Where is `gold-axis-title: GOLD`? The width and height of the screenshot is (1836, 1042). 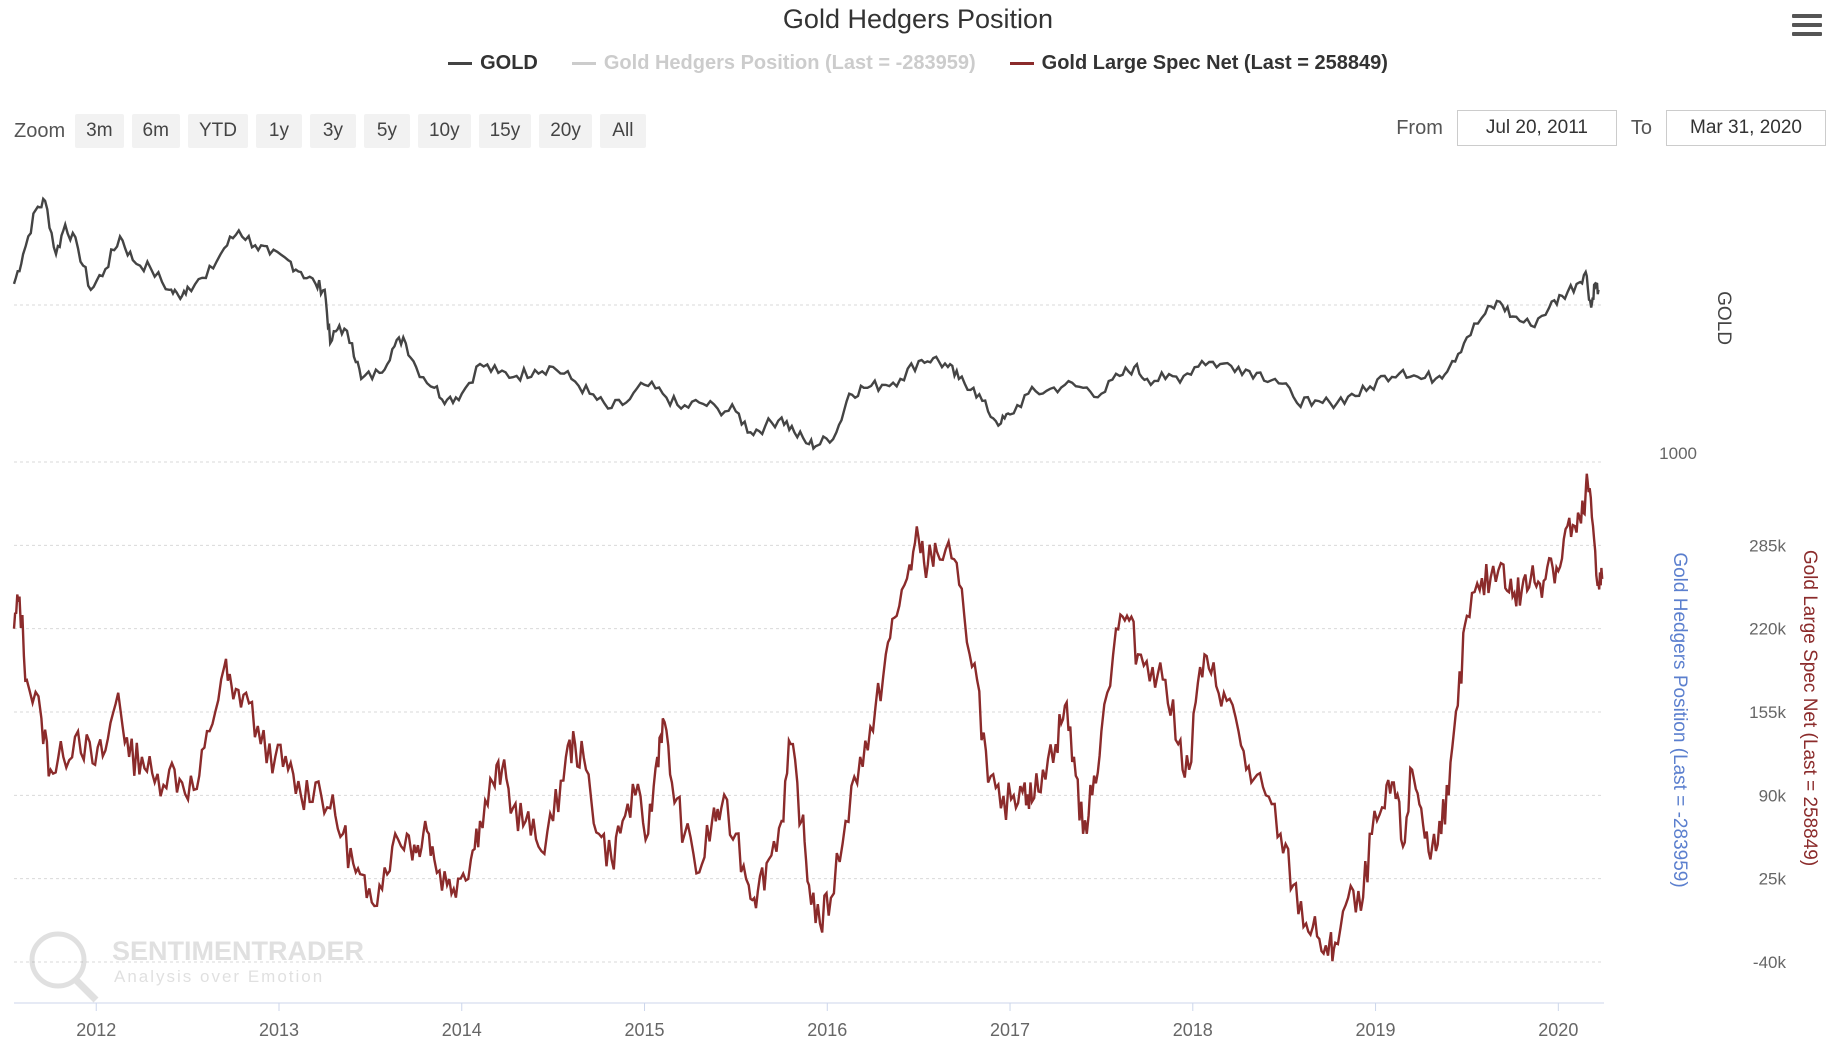 gold-axis-title: GOLD is located at coordinates (1723, 318).